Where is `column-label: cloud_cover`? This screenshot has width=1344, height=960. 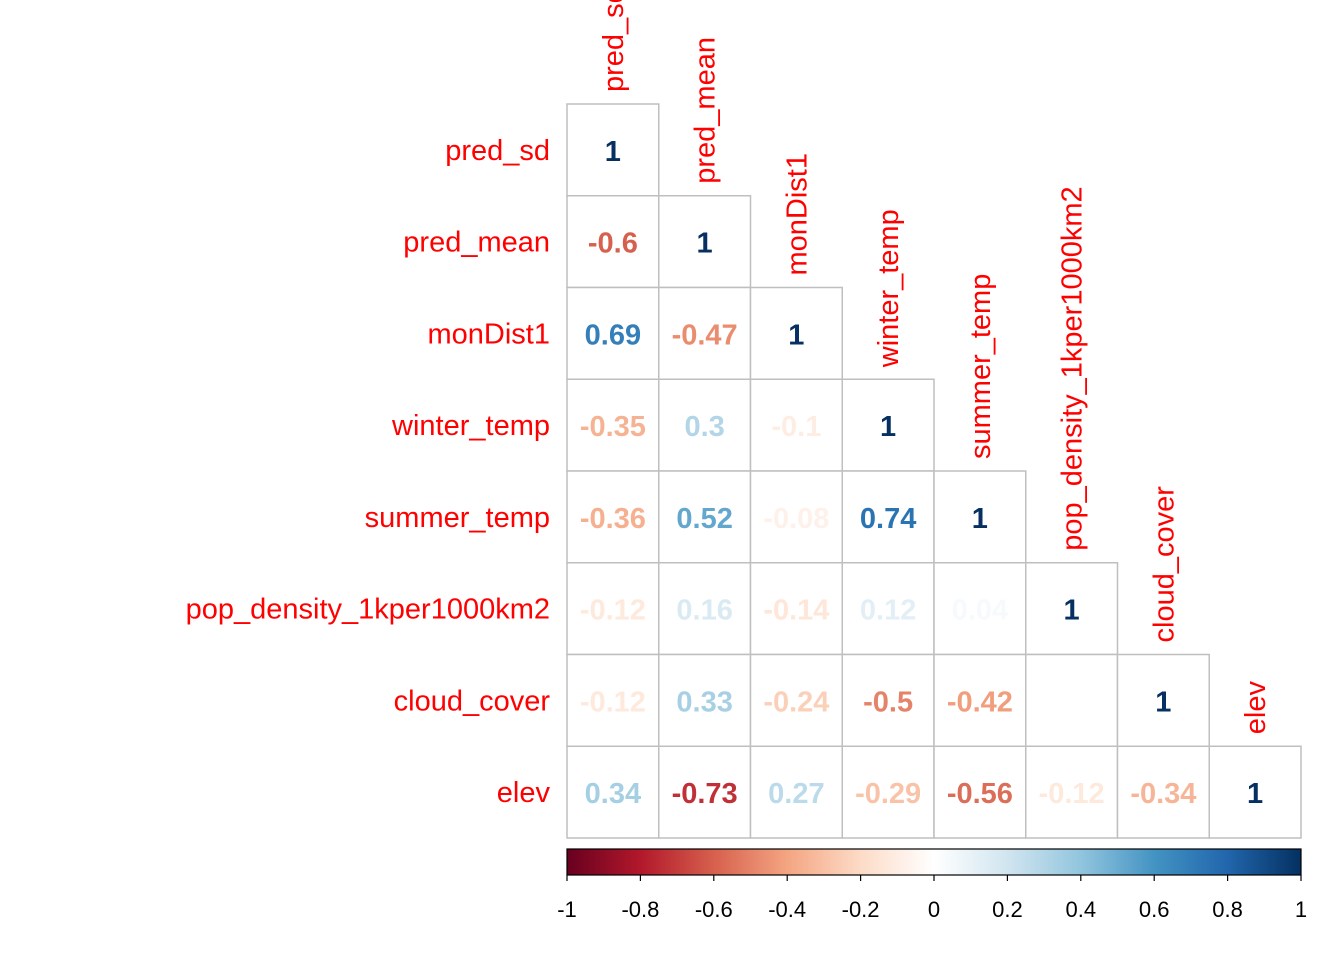
column-label: cloud_cover is located at coordinates (1164, 564).